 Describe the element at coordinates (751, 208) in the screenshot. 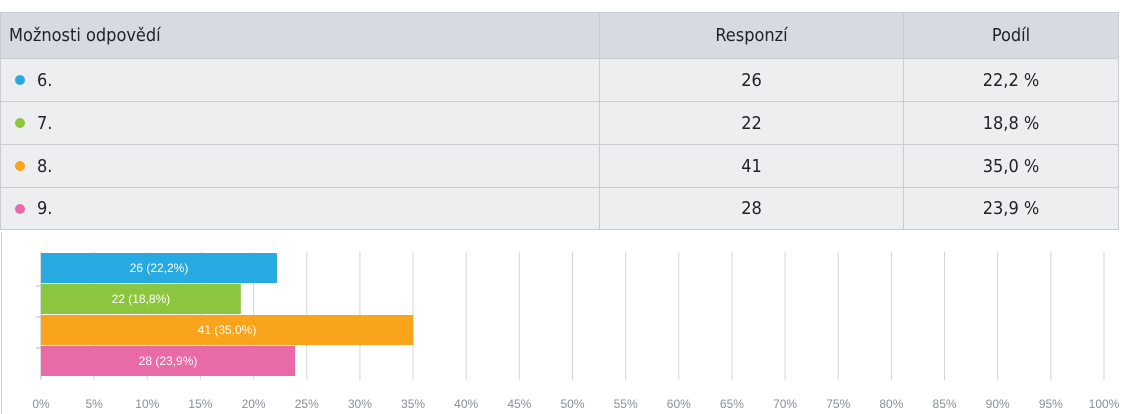

I see `row-responses: 28` at that location.